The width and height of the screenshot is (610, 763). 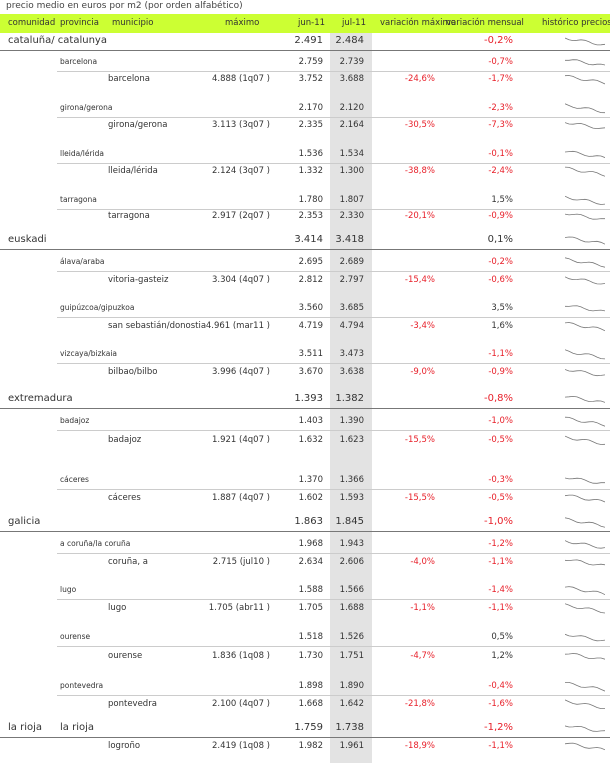 I want to click on cell-jul: 1.300, so click(x=351, y=171).